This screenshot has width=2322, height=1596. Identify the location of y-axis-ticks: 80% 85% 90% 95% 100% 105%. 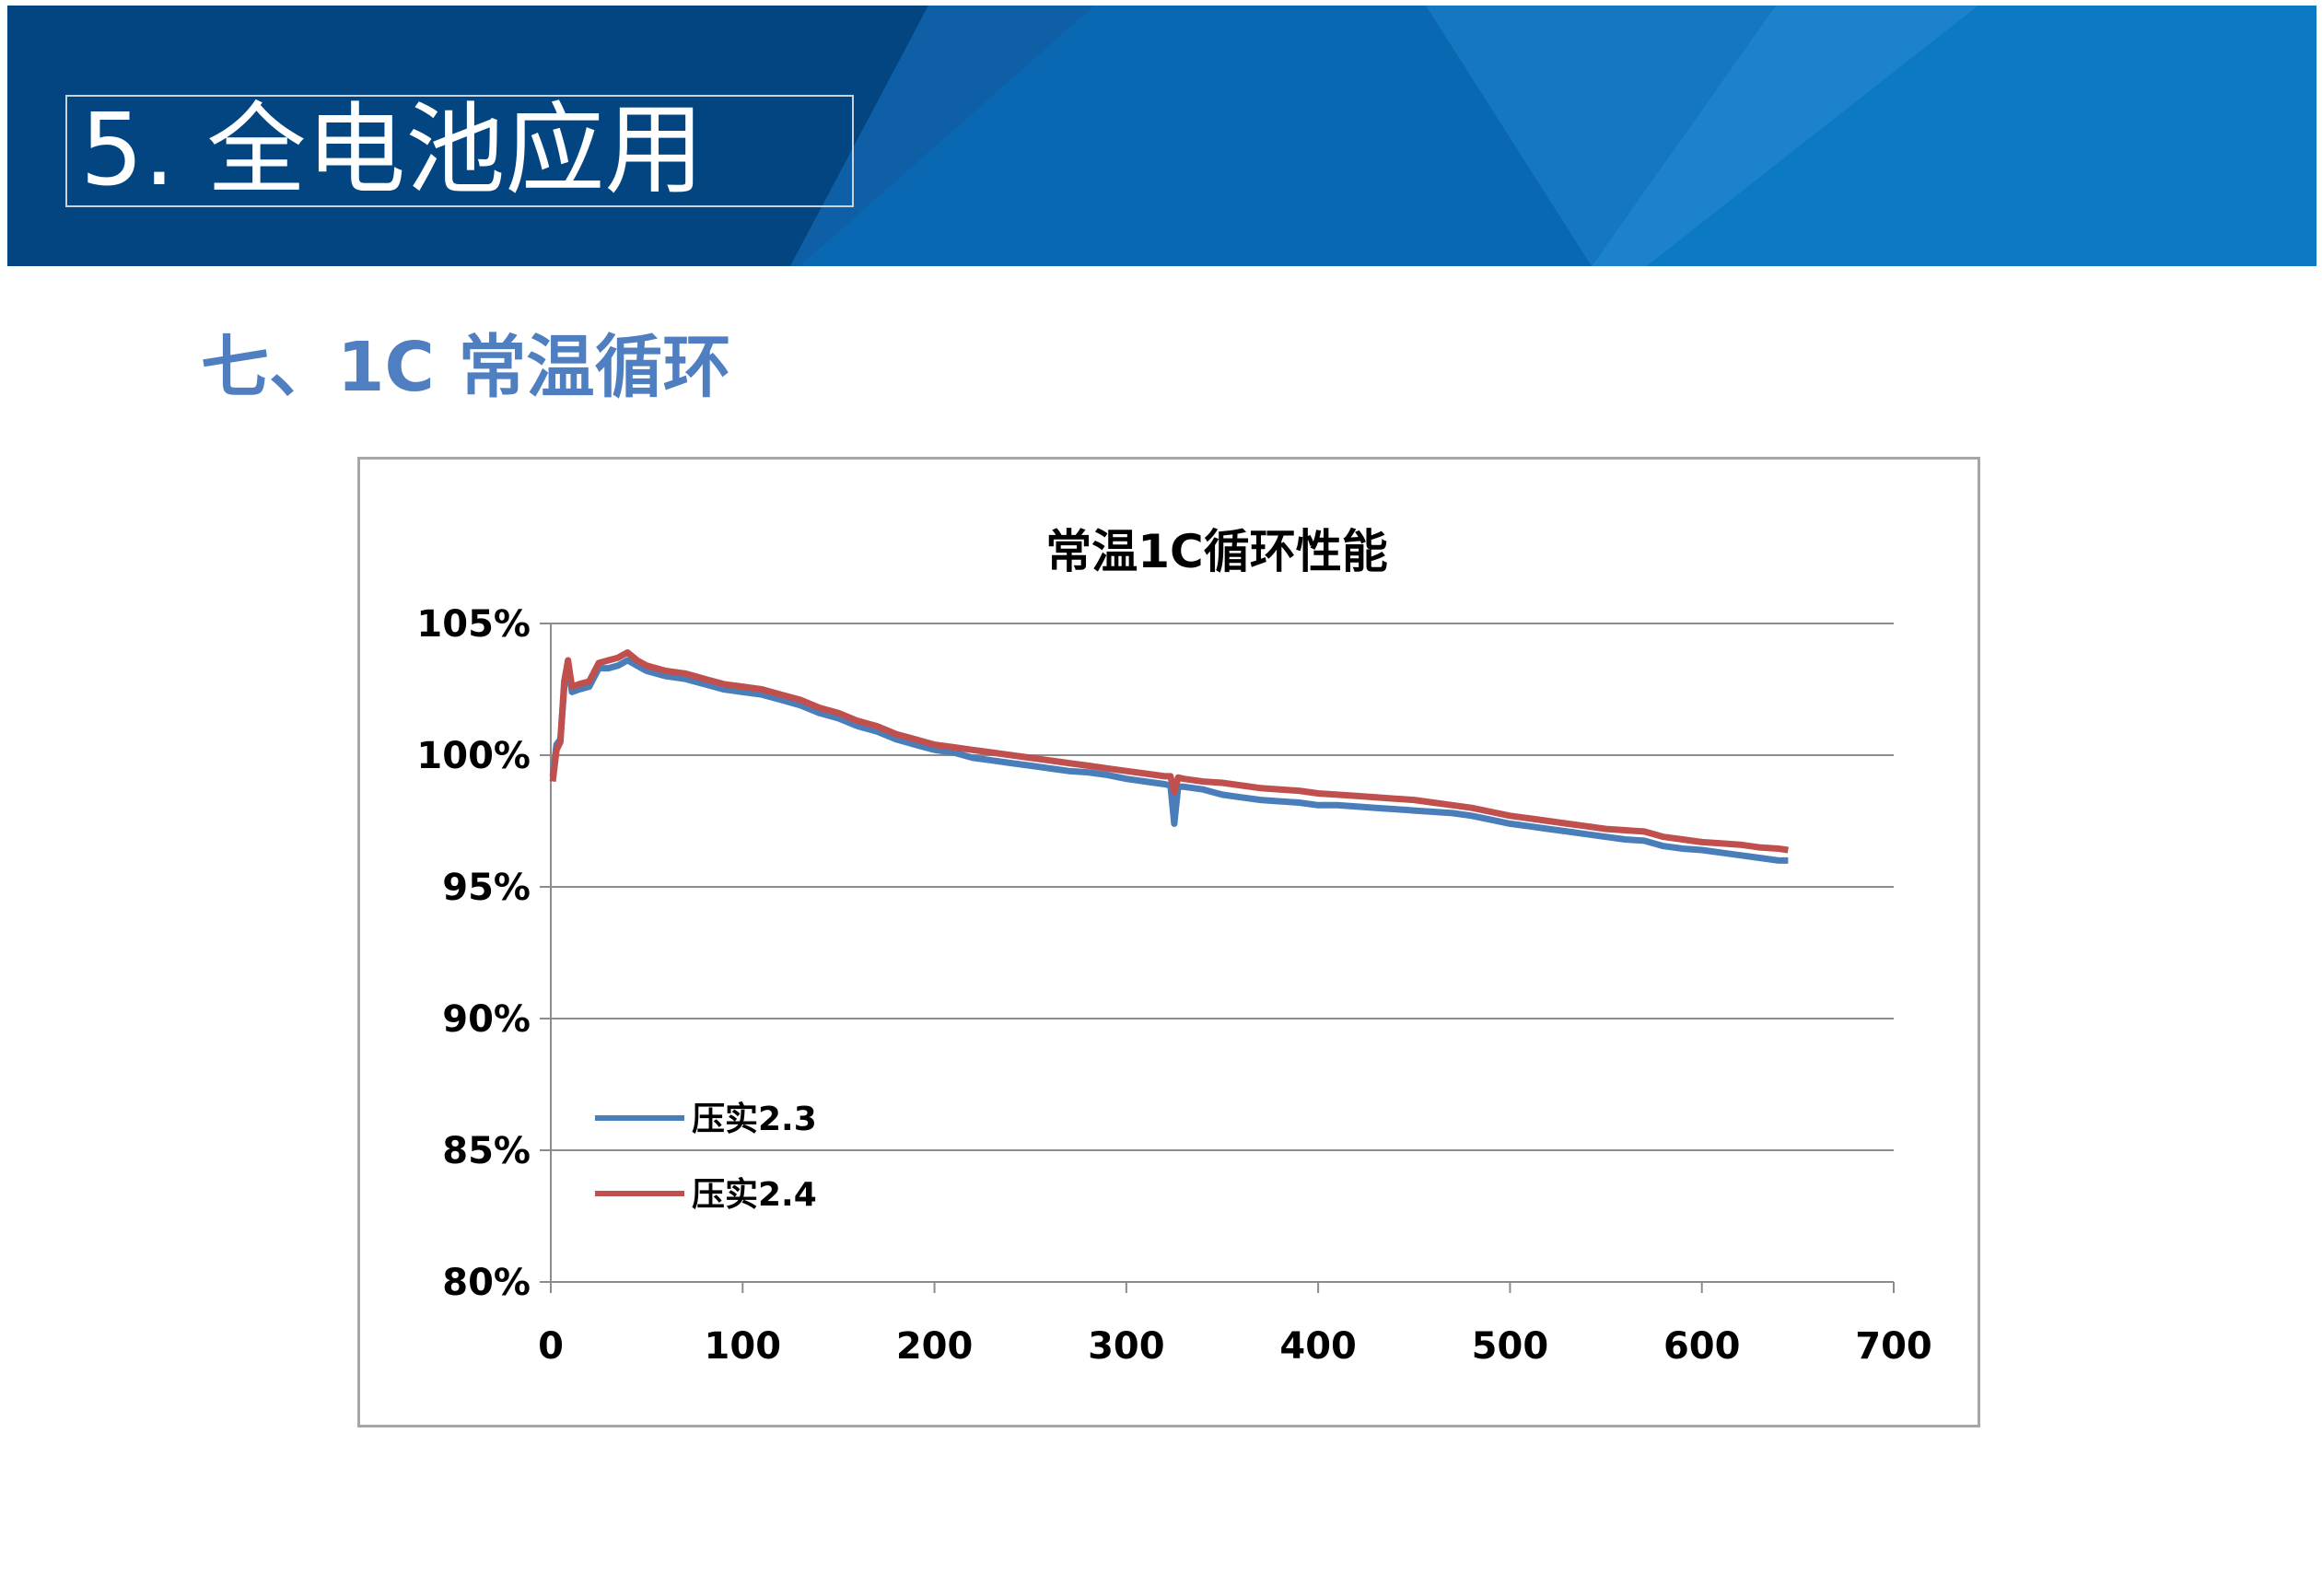
(473, 954).